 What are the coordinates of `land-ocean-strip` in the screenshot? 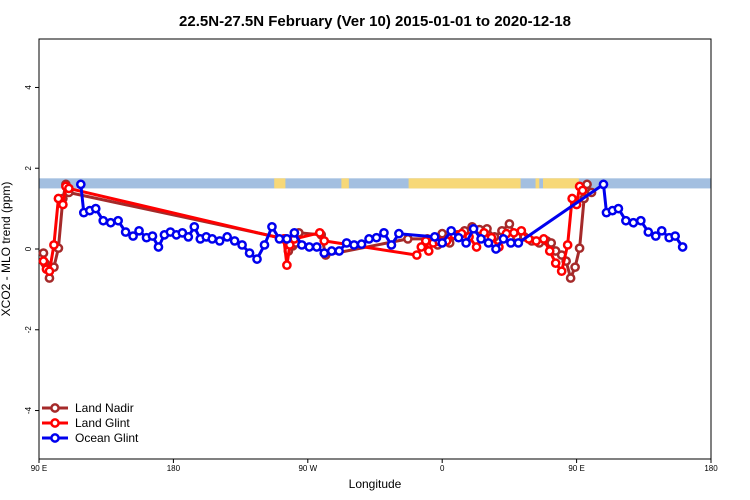 It's located at (375, 183).